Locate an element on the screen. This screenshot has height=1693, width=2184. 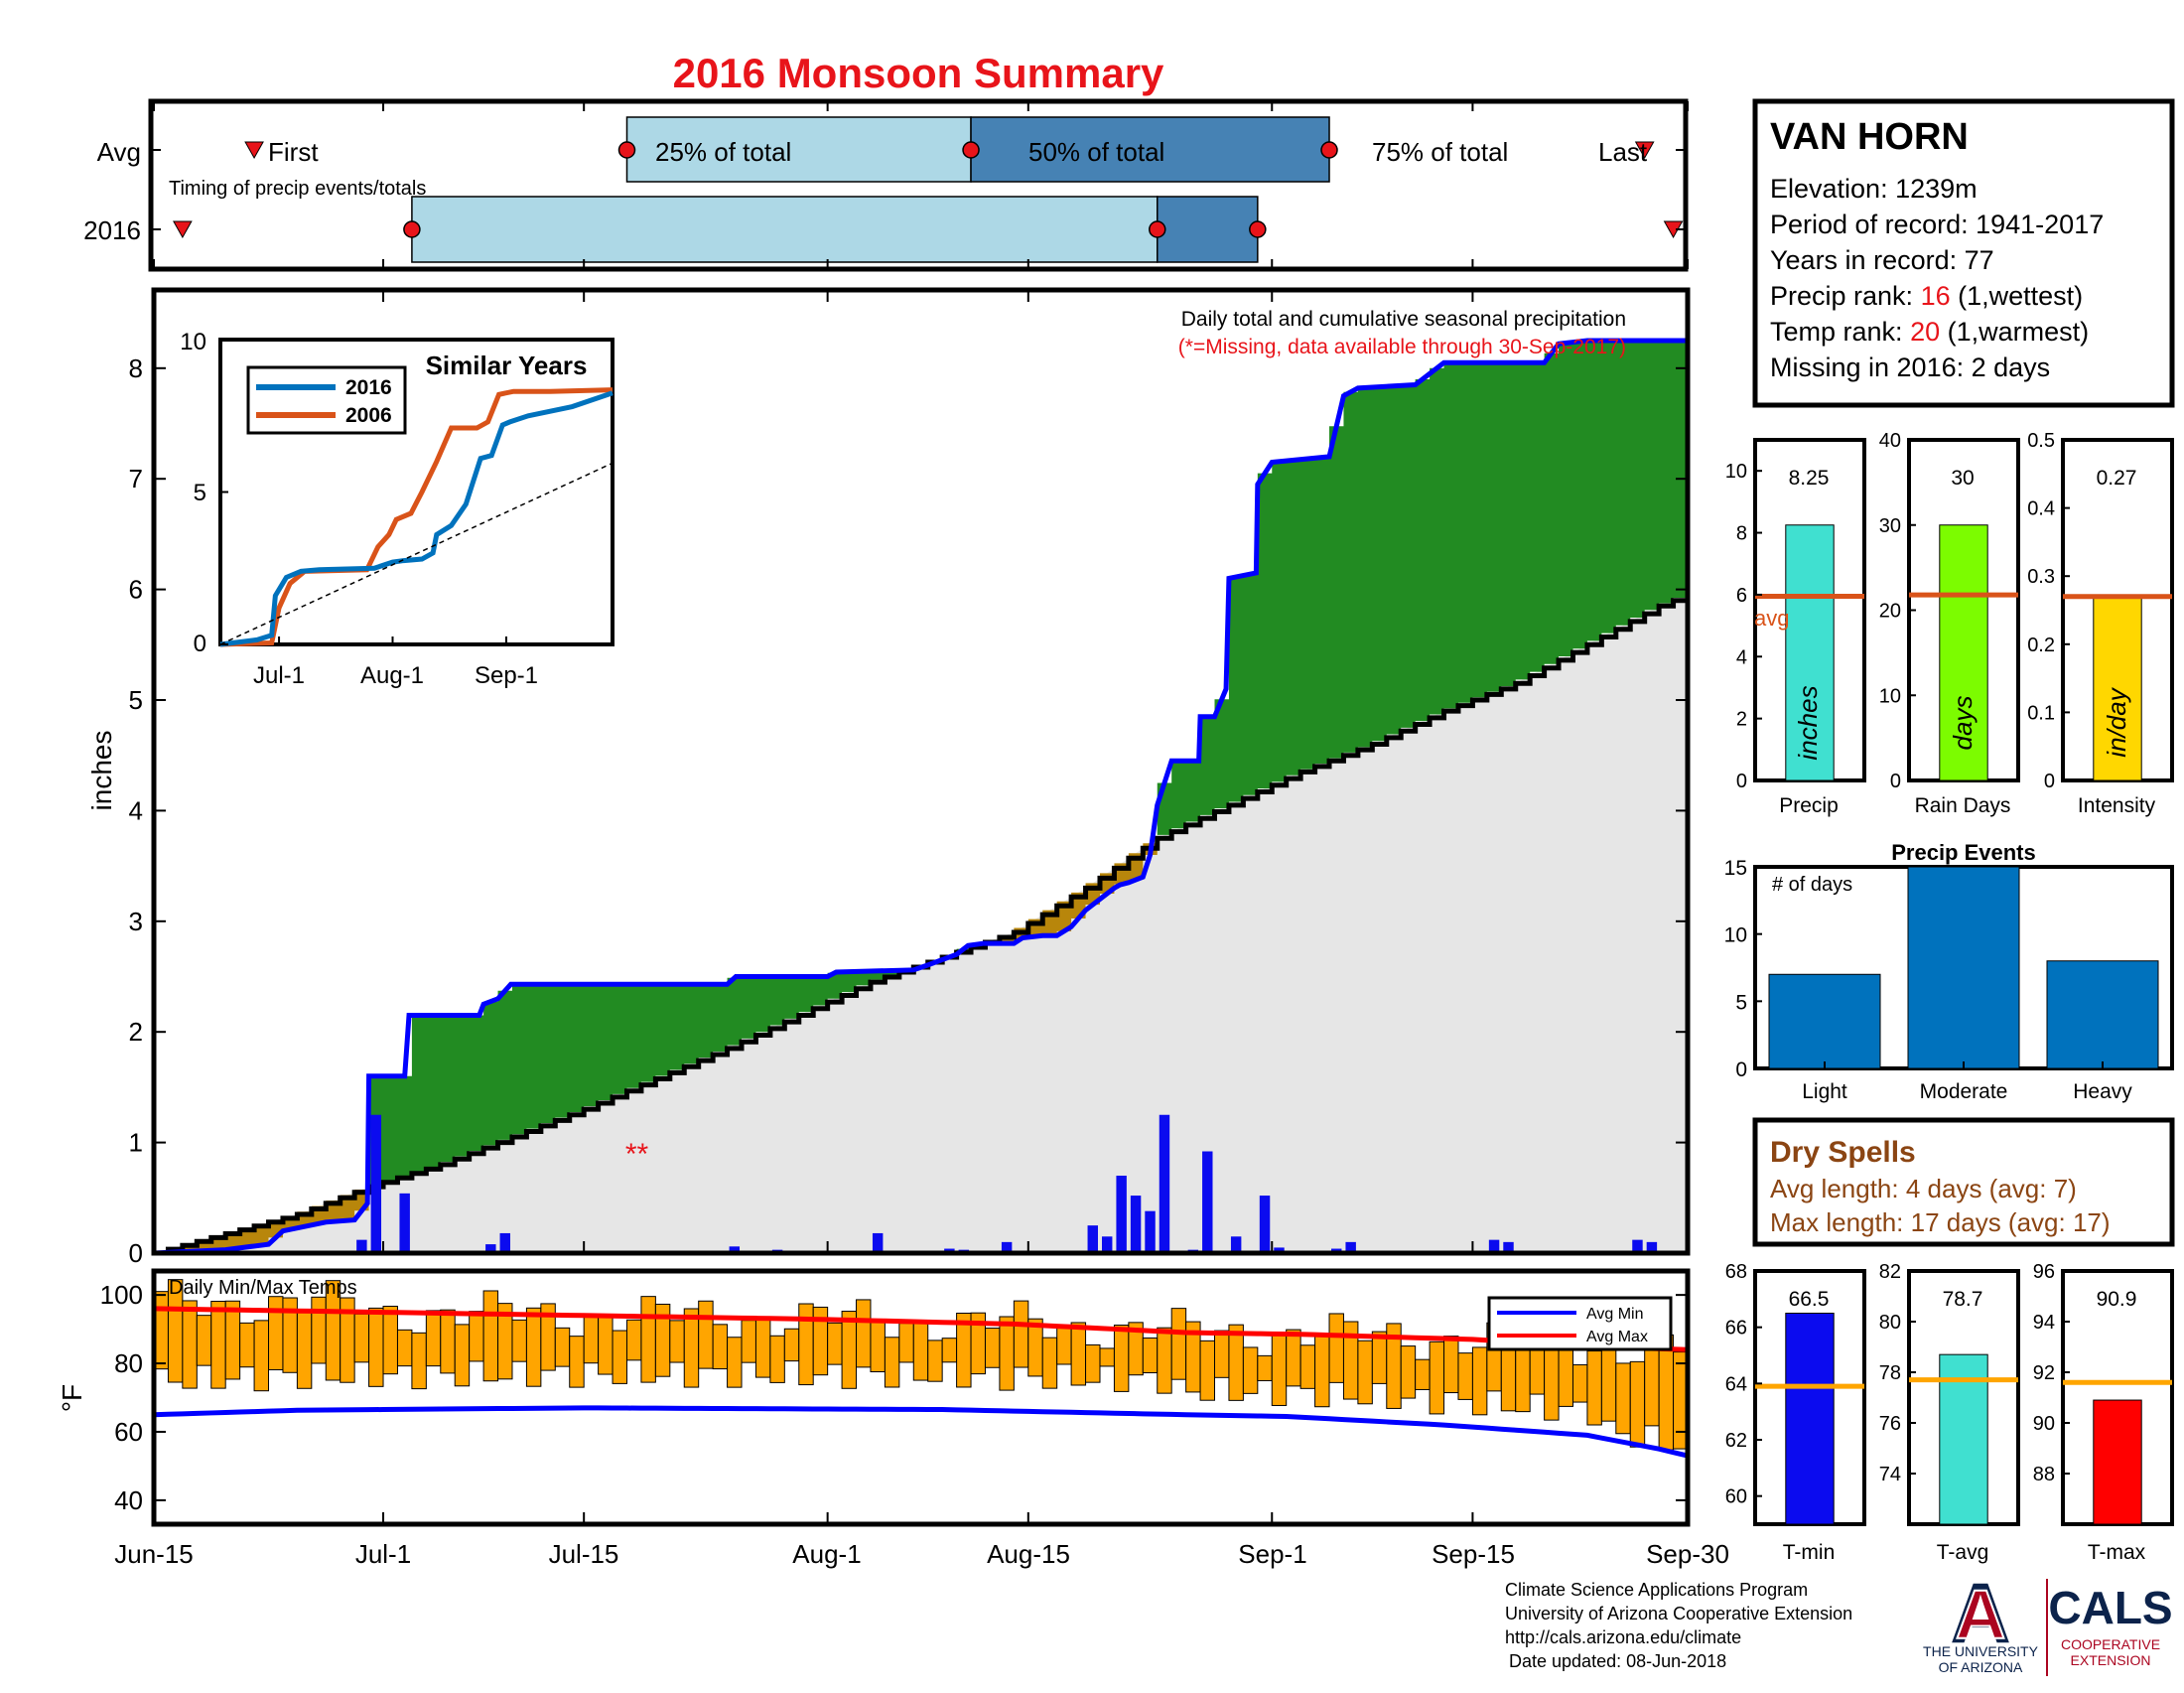
precip-avg-text: avg is located at coordinates (1771, 619).